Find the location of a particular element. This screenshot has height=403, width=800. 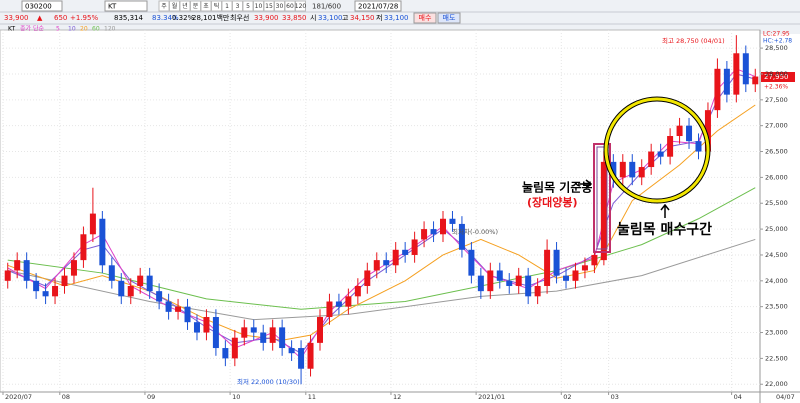

x-tick-label: 02 is located at coordinates (567, 397).